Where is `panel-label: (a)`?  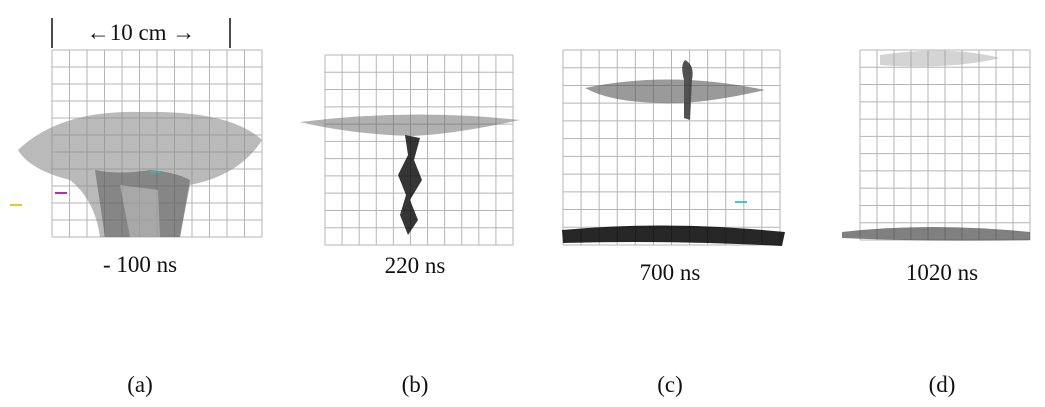
panel-label: (a) is located at coordinates (140, 384).